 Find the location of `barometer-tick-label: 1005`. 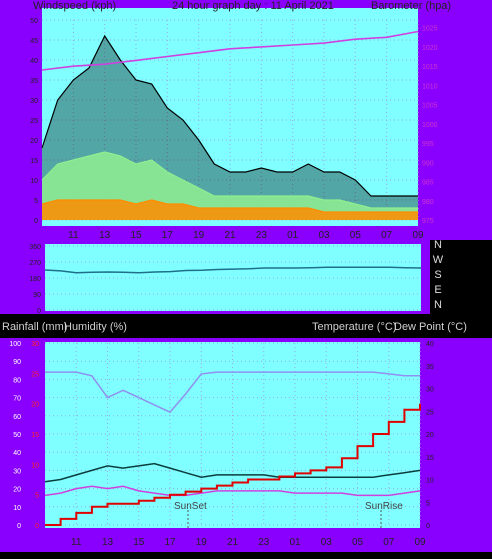

barometer-tick-label: 1005 is located at coordinates (430, 106).